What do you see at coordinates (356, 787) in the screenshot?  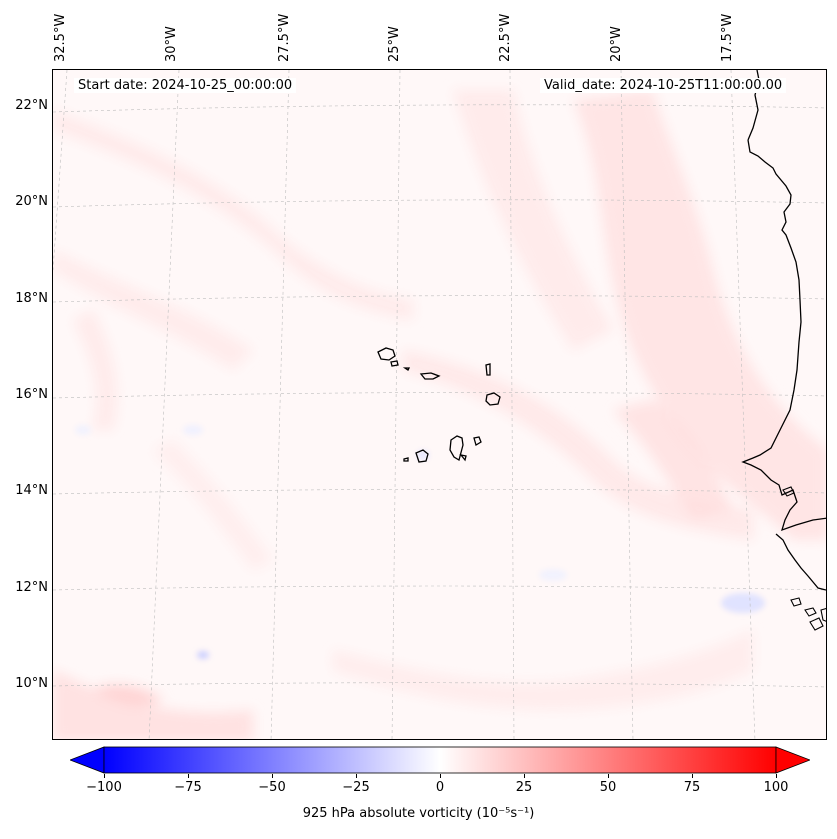 I see `colorbar-tick-label: −25` at bounding box center [356, 787].